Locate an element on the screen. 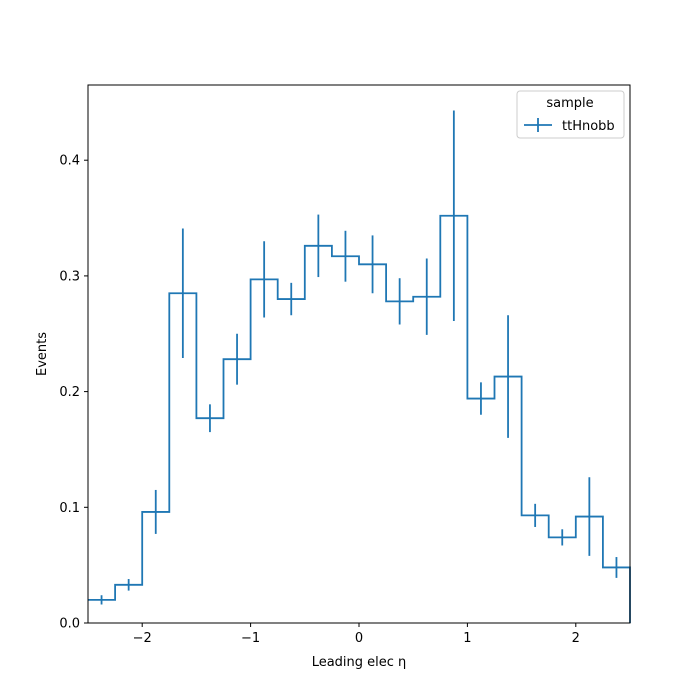 Image resolution: width=700 pixels, height=700 pixels. legend: sample ttHnobb is located at coordinates (570, 114).